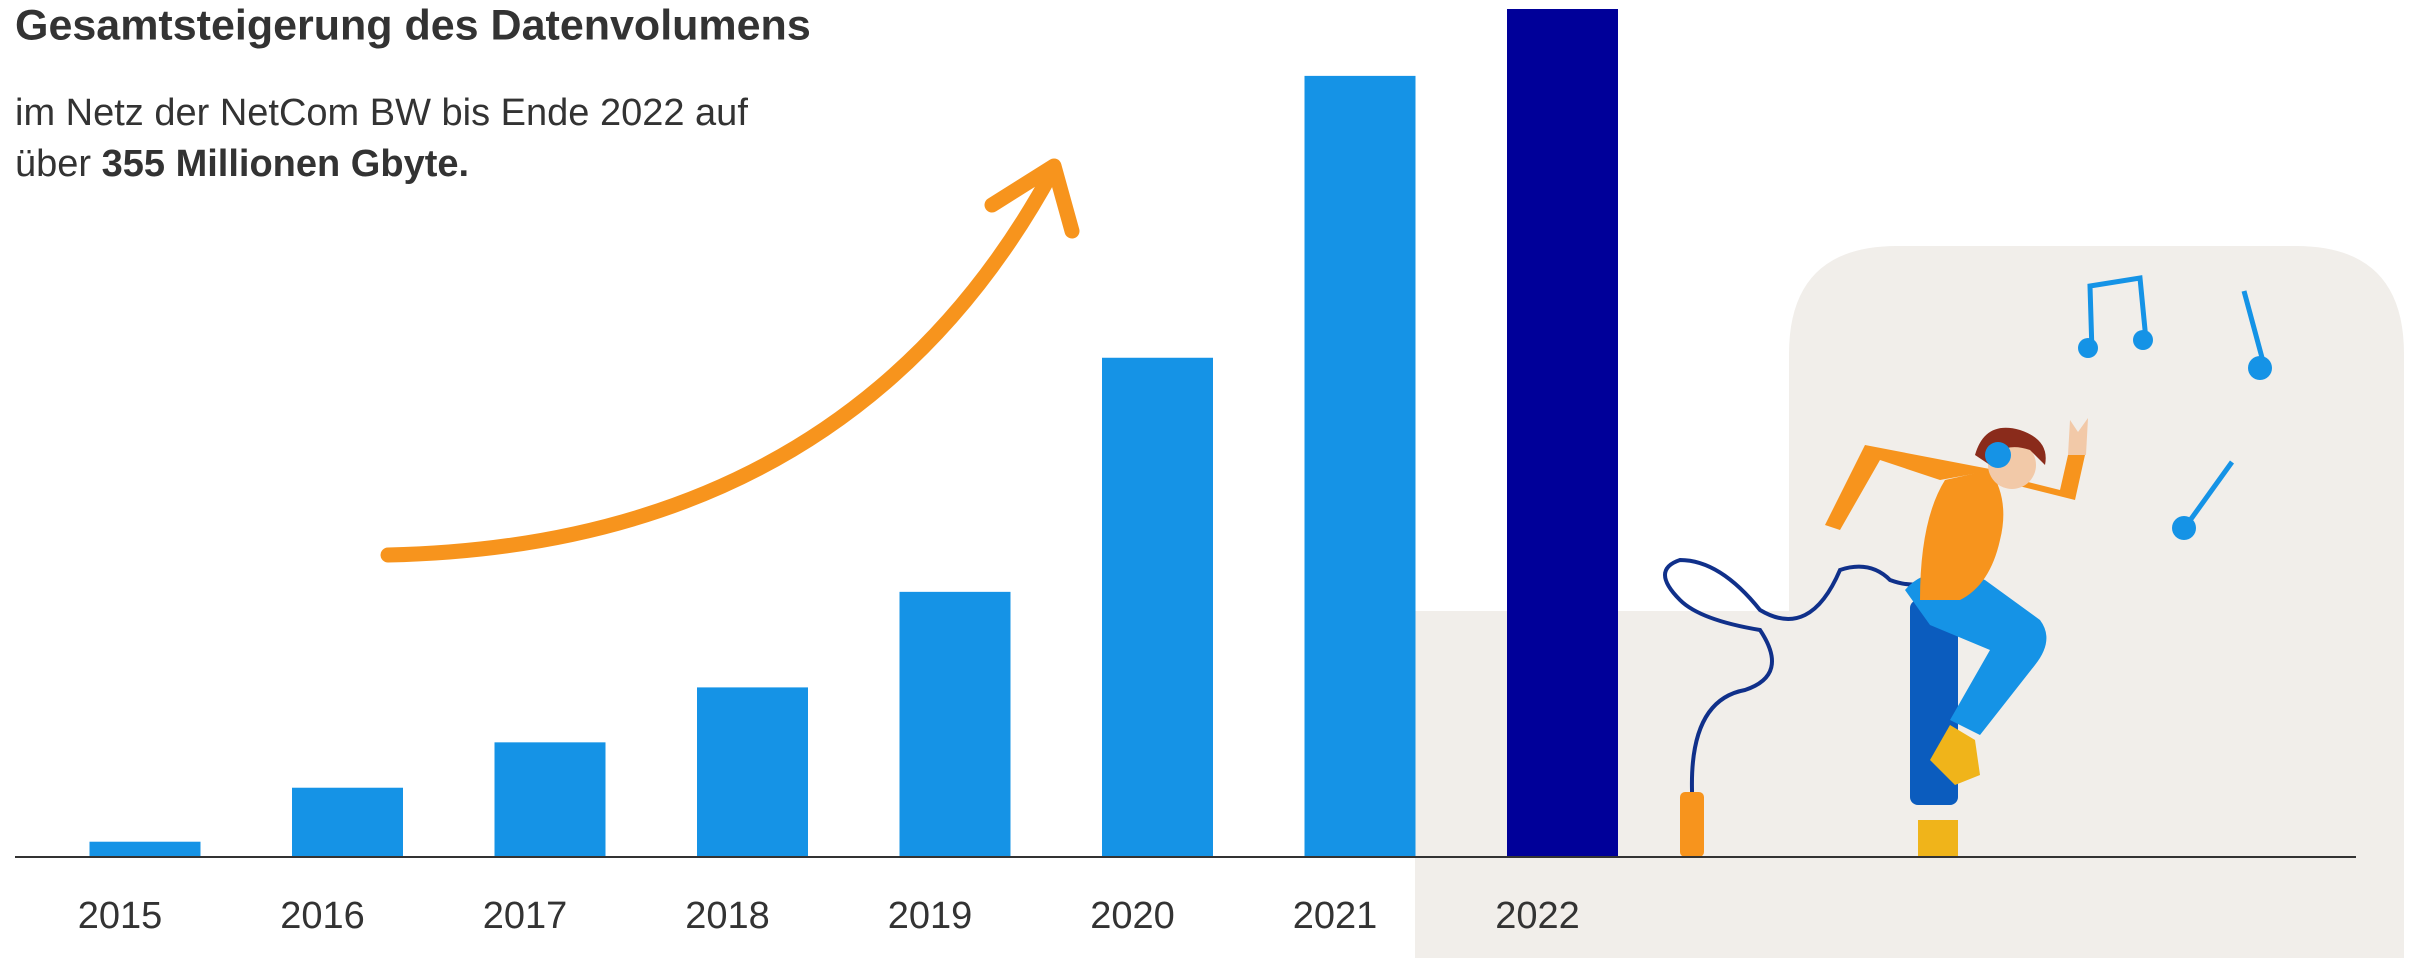 The width and height of the screenshot is (2412, 958). I want to click on plug, so click(1692, 824).